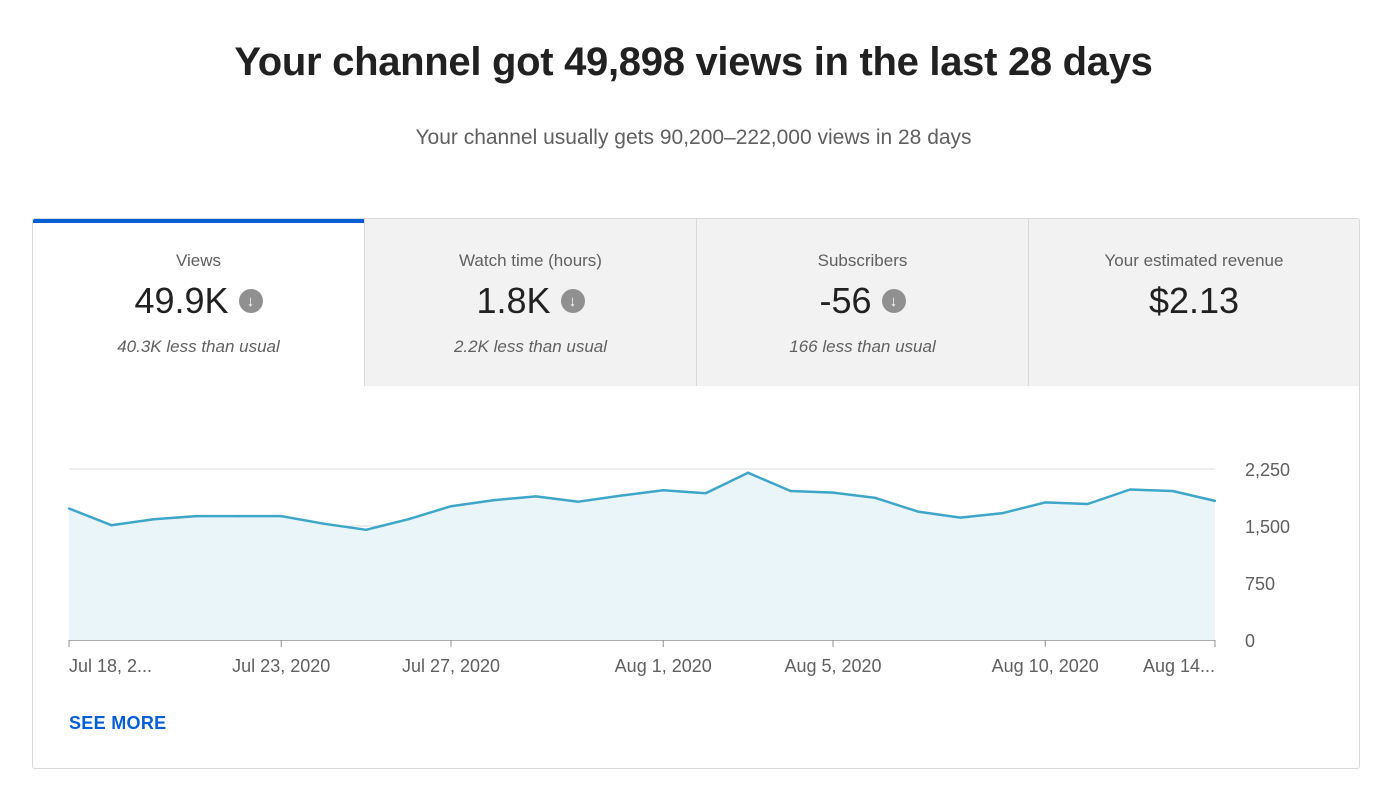  Describe the element at coordinates (530, 260) in the screenshot. I see `tab-label: Watch time (hours)` at that location.